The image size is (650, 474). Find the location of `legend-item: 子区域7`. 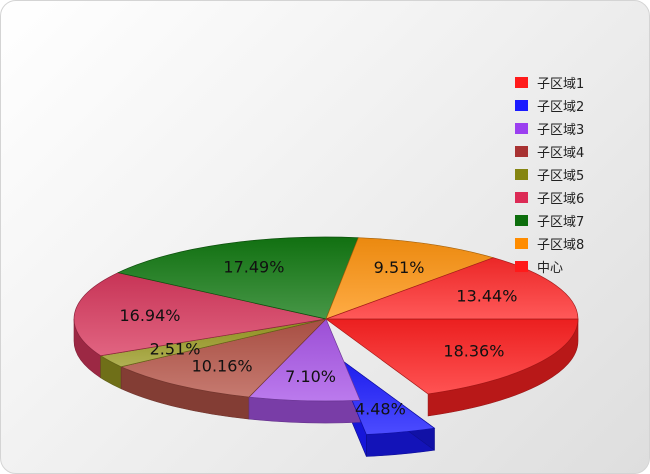

legend-item: 子区域7 is located at coordinates (549, 220).